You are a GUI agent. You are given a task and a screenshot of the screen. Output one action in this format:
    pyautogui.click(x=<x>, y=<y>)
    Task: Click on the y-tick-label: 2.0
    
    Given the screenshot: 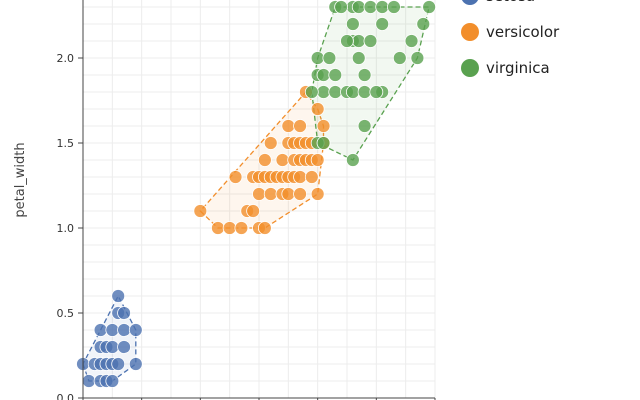 What is the action you would take?
    pyautogui.click(x=66, y=58)
    